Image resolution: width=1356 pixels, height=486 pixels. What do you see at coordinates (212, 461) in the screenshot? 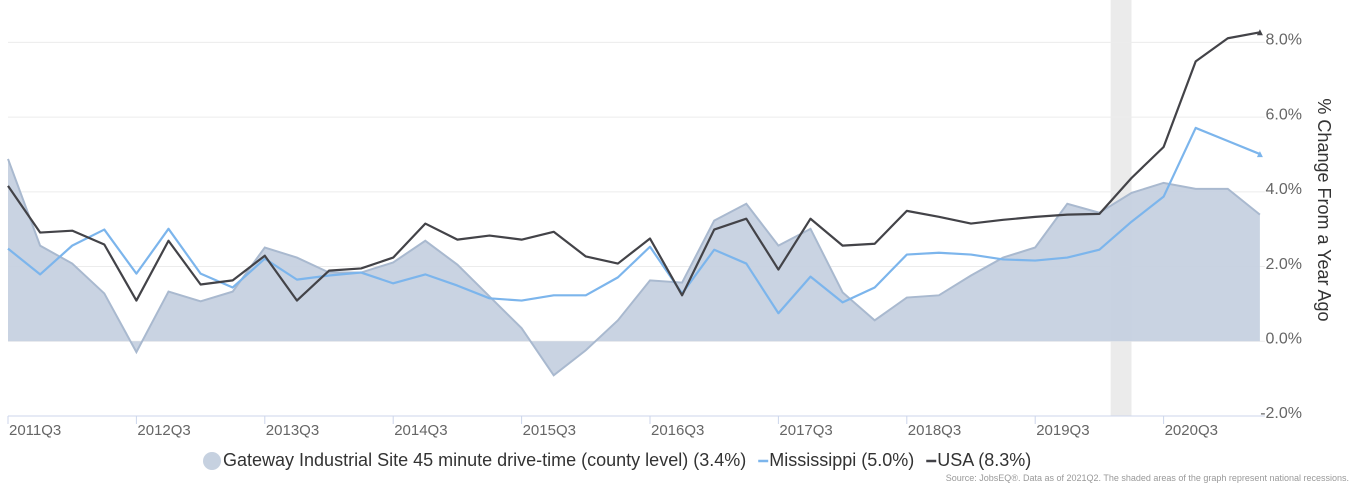
I see `legend-marker` at bounding box center [212, 461].